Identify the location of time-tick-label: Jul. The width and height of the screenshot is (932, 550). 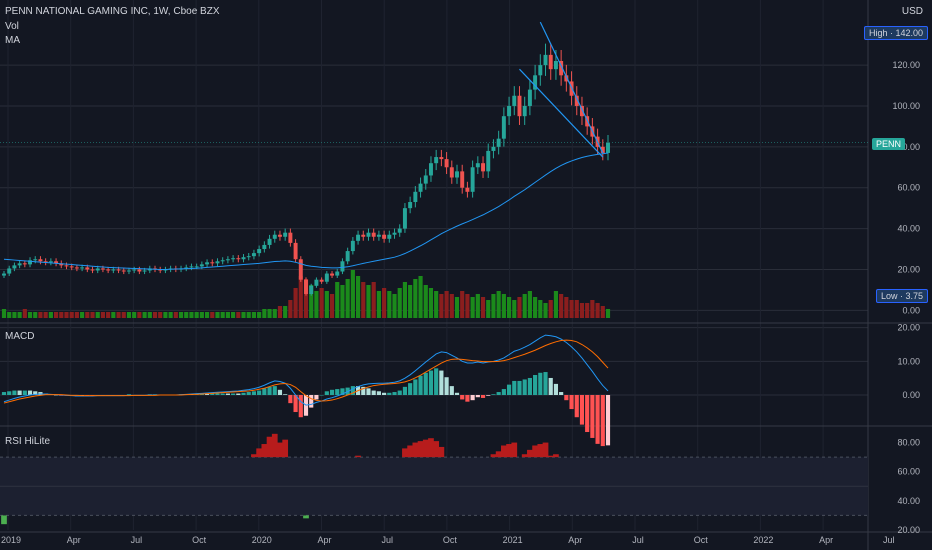
(137, 540).